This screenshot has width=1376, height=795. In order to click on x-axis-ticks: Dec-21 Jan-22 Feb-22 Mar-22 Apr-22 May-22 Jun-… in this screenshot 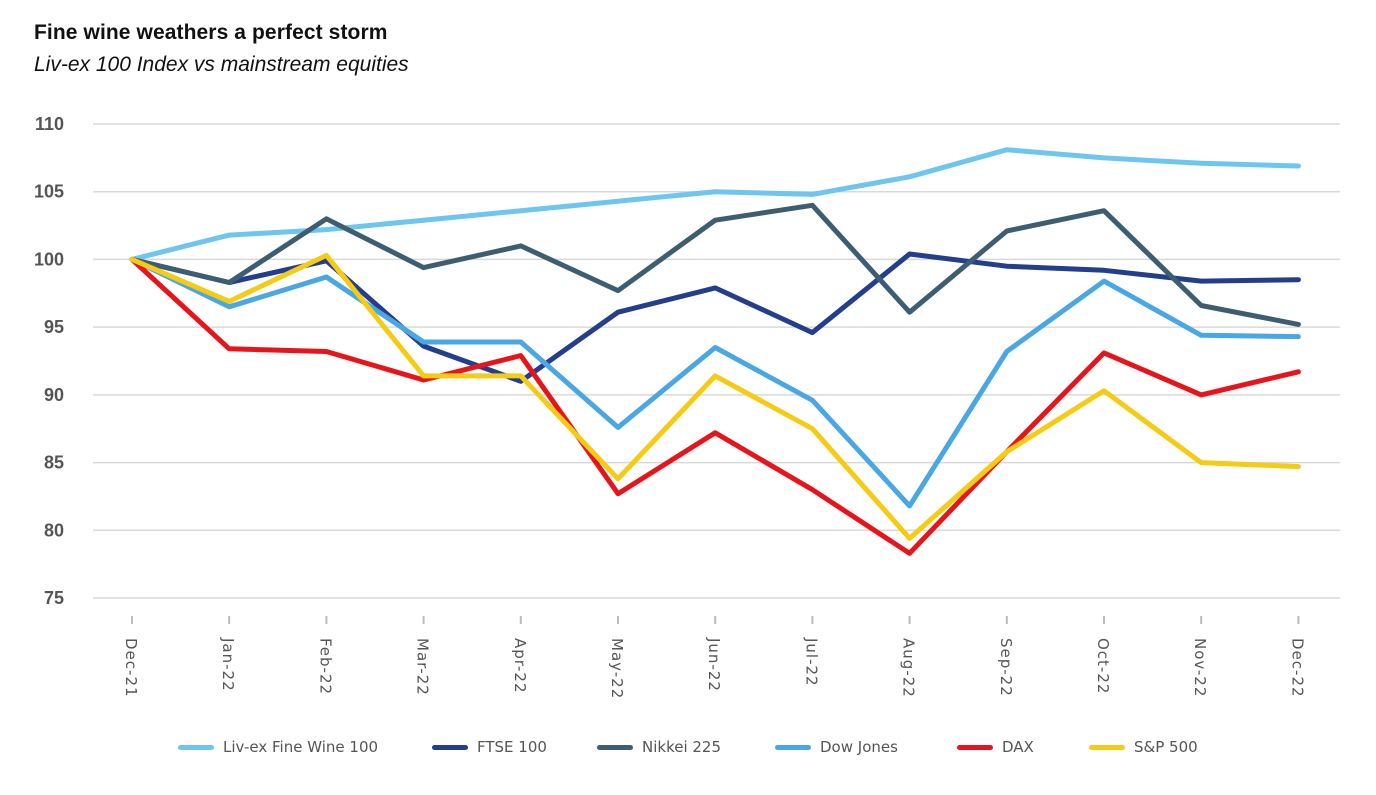, I will do `click(714, 657)`.